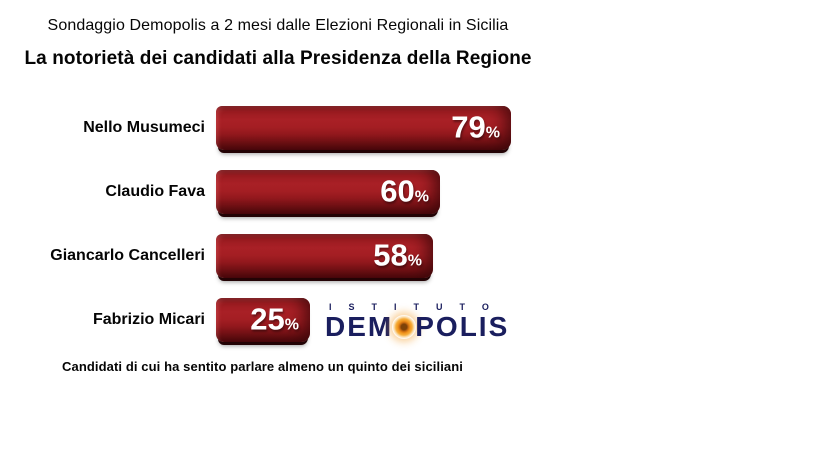 The height and width of the screenshot is (460, 819). Describe the element at coordinates (468, 127) in the screenshot. I see `value-number: 79` at that location.